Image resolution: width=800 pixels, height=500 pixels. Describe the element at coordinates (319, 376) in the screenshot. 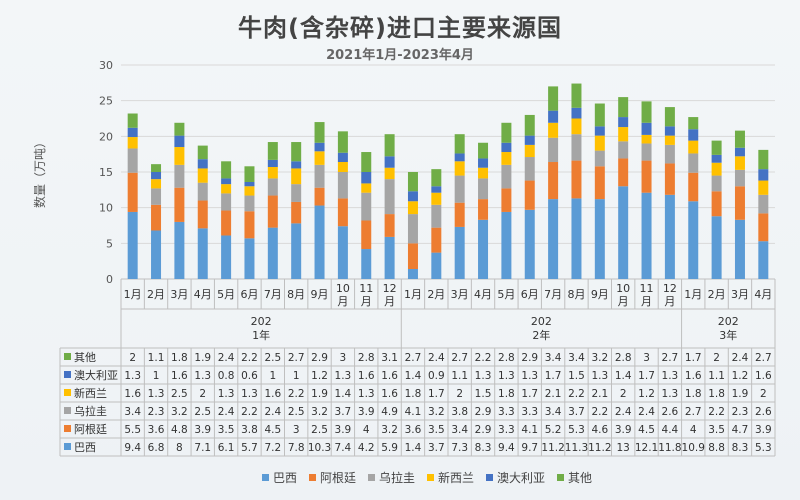

I see `data-label: 1.2` at that location.